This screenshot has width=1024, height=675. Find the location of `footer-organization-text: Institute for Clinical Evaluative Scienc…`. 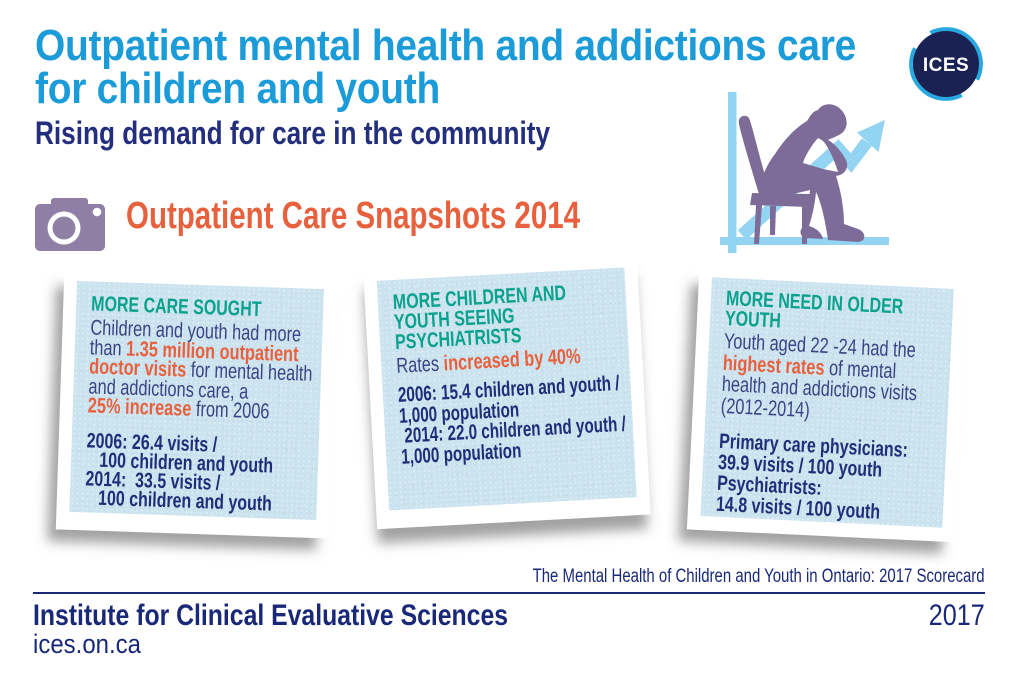

footer-organization-text: Institute for Clinical Evaluative Scienc… is located at coordinates (271, 615).